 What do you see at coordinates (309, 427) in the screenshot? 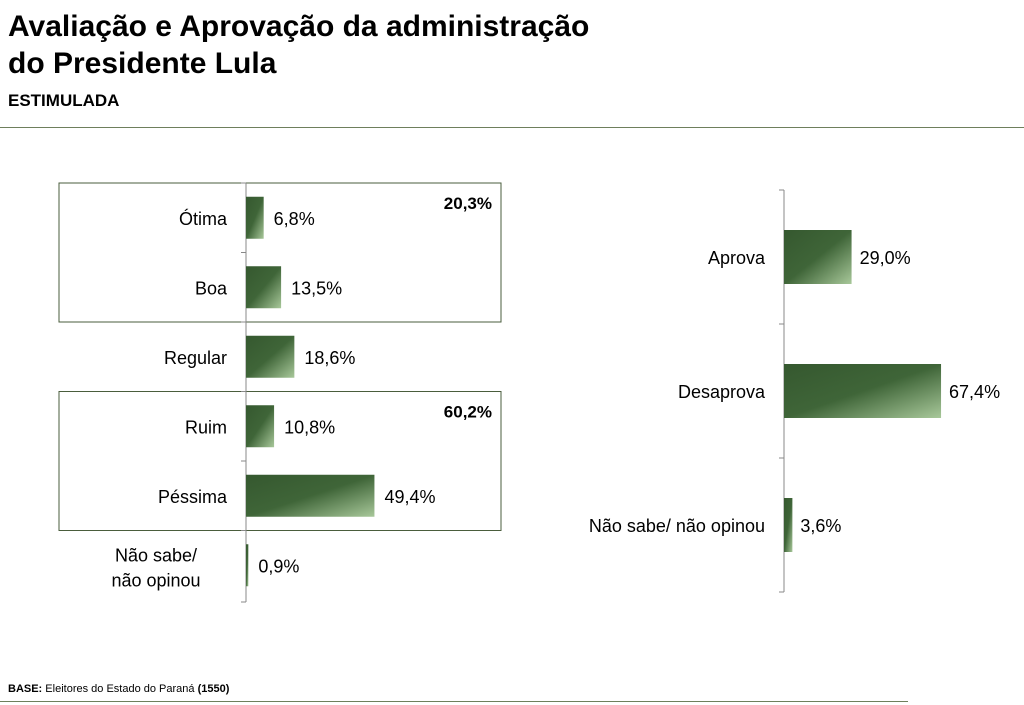
I see `value-label: 10,8%` at bounding box center [309, 427].